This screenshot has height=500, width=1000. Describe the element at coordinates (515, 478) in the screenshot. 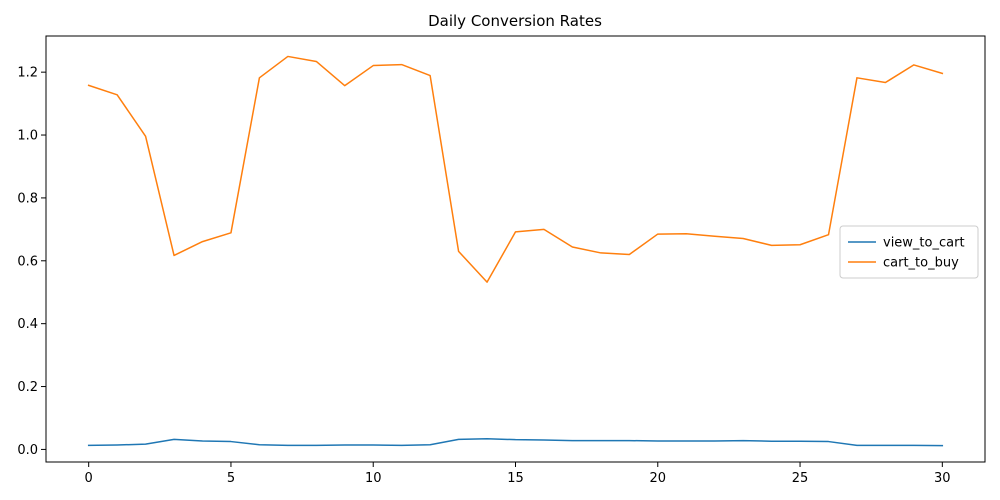

I see `x-tick-label: 15` at that location.